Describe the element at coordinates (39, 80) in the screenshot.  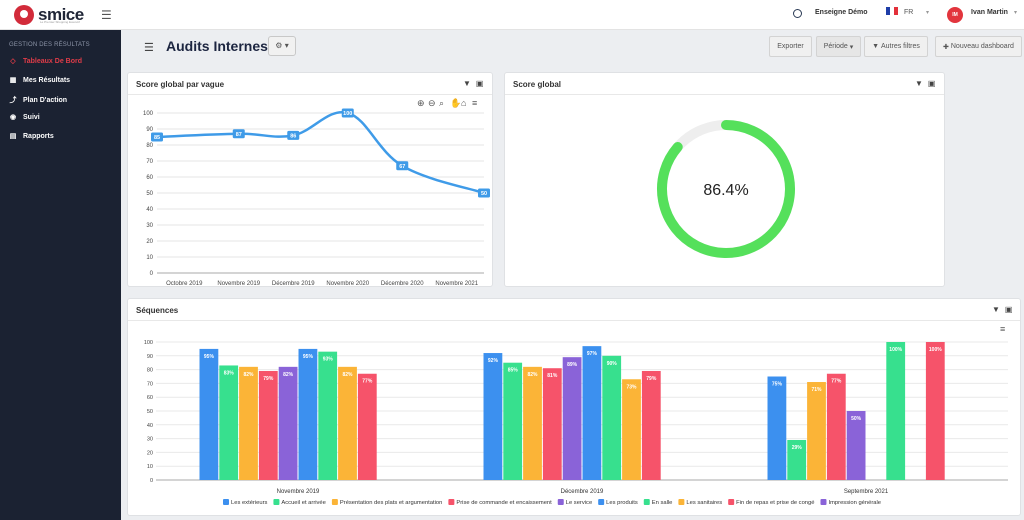
I see `sidebar-item-mes-resultats: ▦ Mes Résultats` at that location.